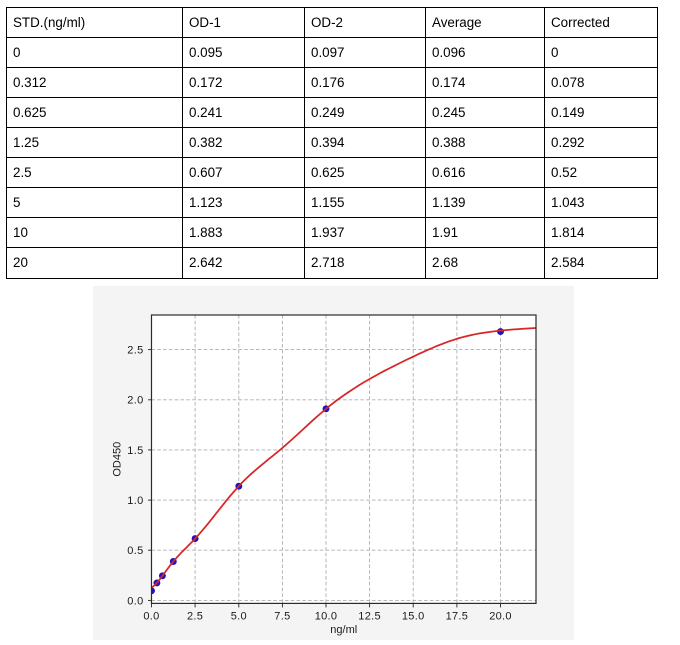 This screenshot has width=680, height=645. Describe the element at coordinates (500, 617) in the screenshot. I see `svg-text: 20.0` at that location.